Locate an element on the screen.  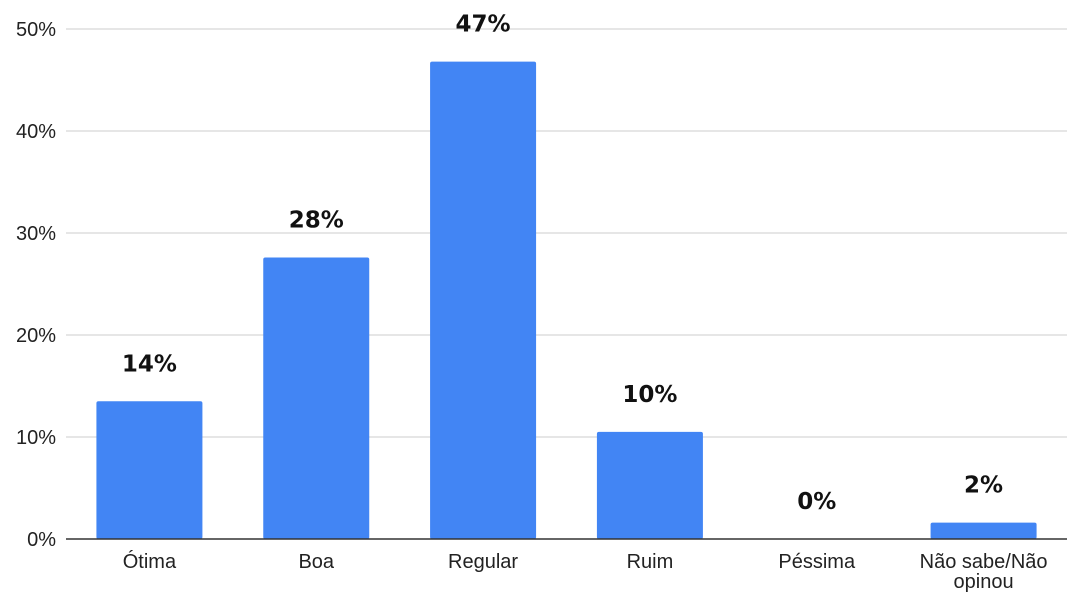
data-label: 14% is located at coordinates (149, 364).